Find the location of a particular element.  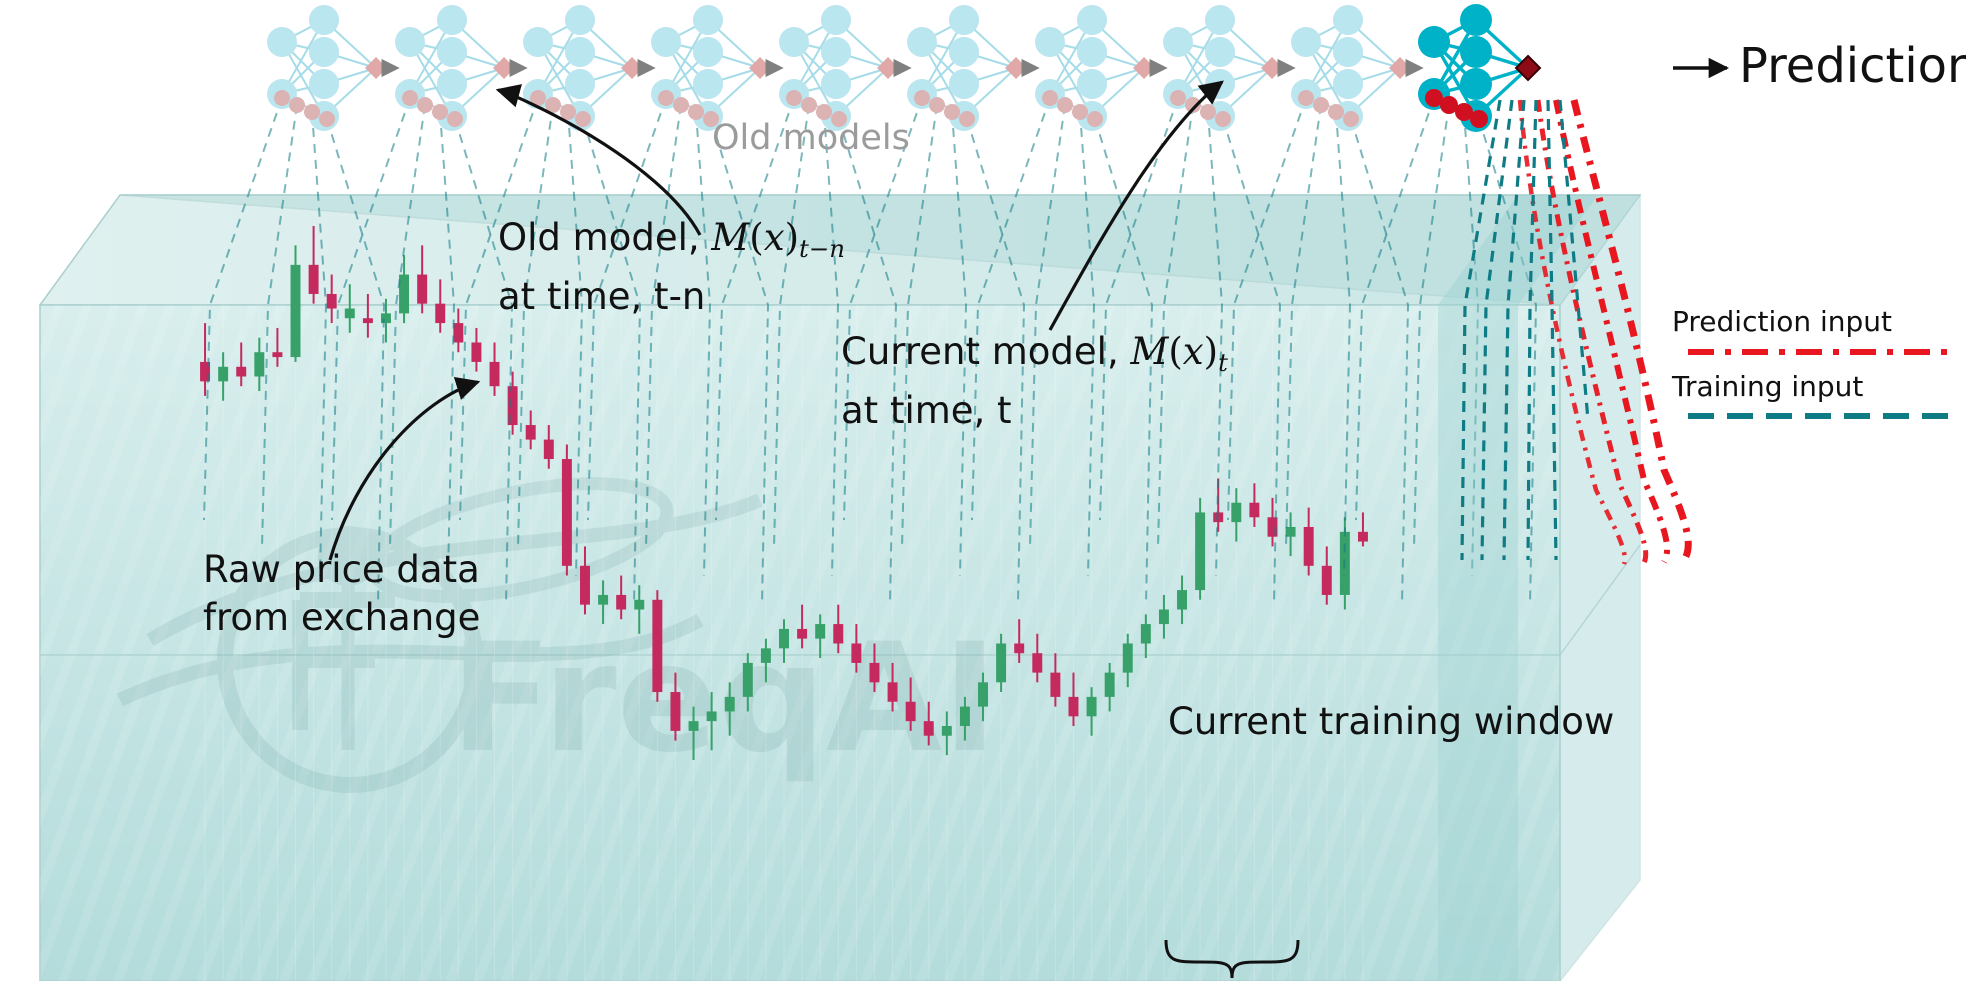

prediction-label: Prediction is located at coordinates (1852, 66).